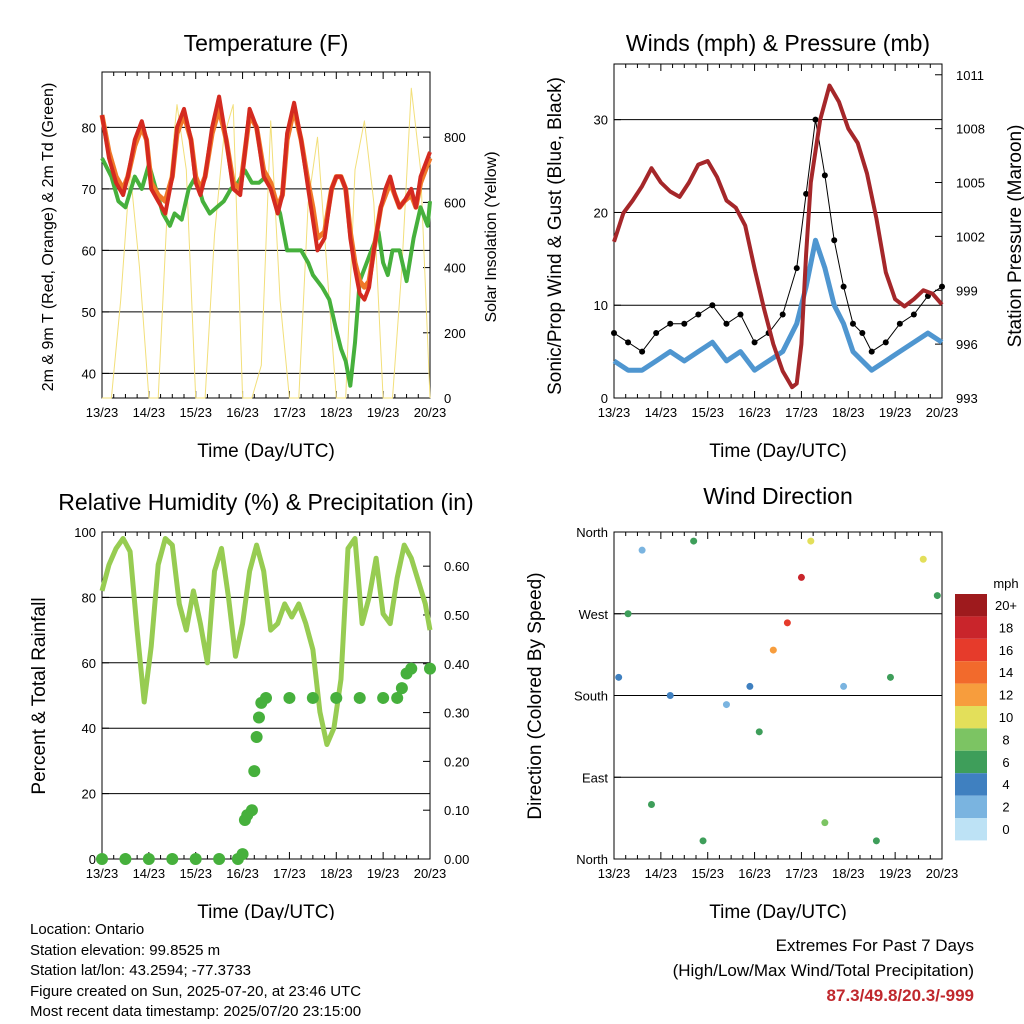 Image resolution: width=1024 pixels, height=1024 pixels. Describe the element at coordinates (455, 268) in the screenshot. I see `y2-tick-label: 400` at that location.